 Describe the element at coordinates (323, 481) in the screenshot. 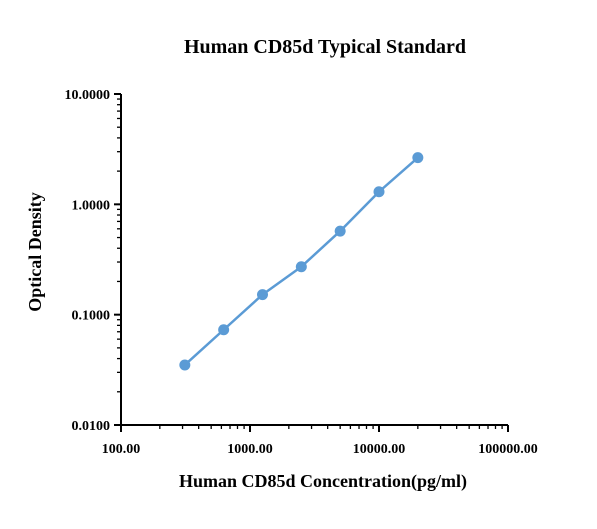

I see `x-axis-label: Human CD85d Concentration(pg/ml)` at that location.